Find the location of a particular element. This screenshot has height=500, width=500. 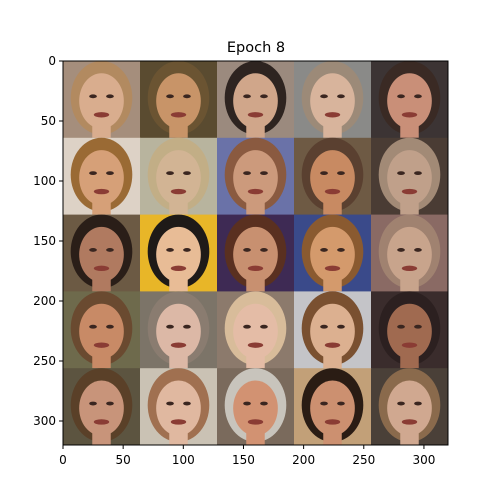

x-tick-label: 50 is located at coordinates (123, 460).